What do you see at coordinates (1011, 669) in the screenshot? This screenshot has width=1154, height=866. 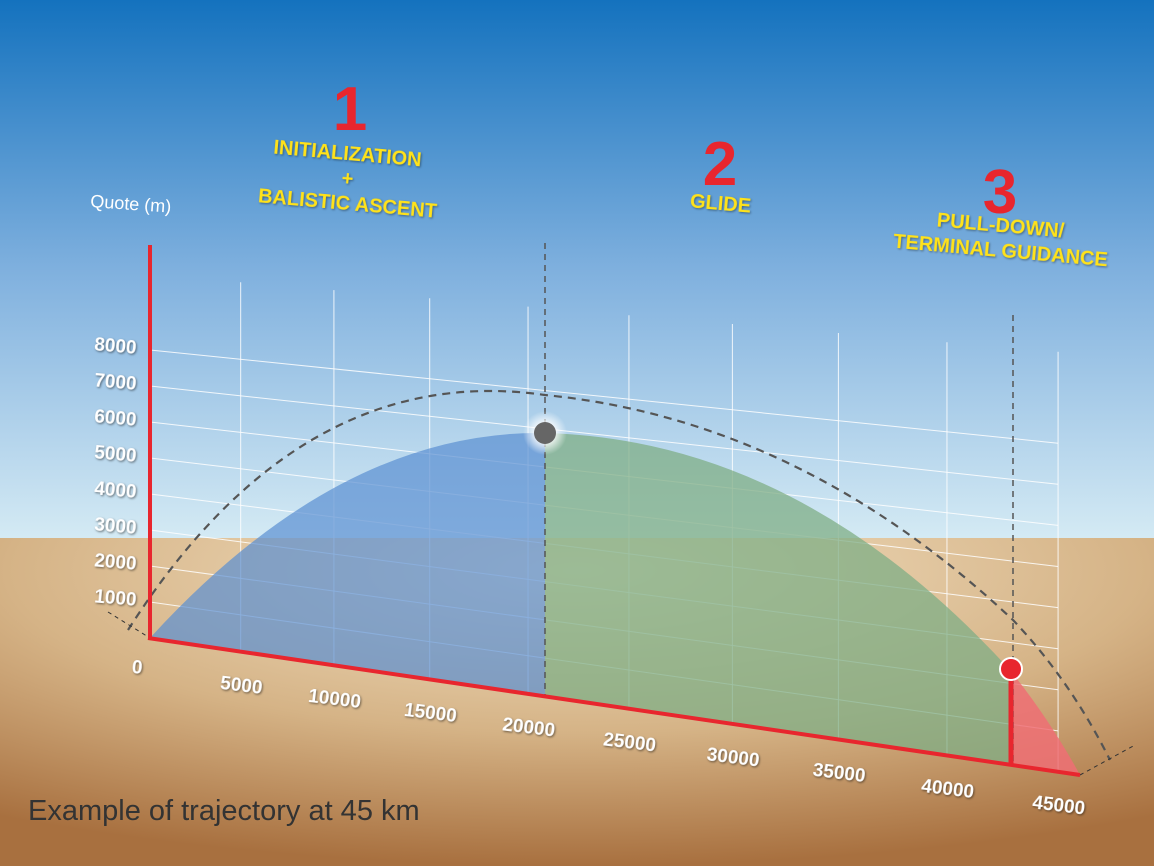 I see `target-point` at bounding box center [1011, 669].